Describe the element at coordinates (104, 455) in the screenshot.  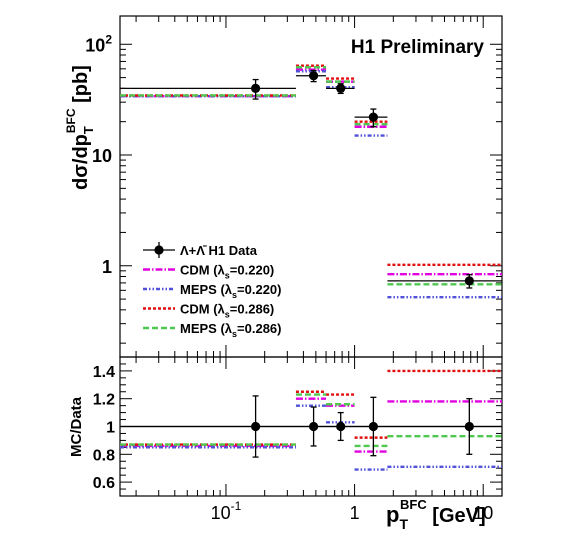
I see `ratio-y-tick-label: 0.8` at that location.